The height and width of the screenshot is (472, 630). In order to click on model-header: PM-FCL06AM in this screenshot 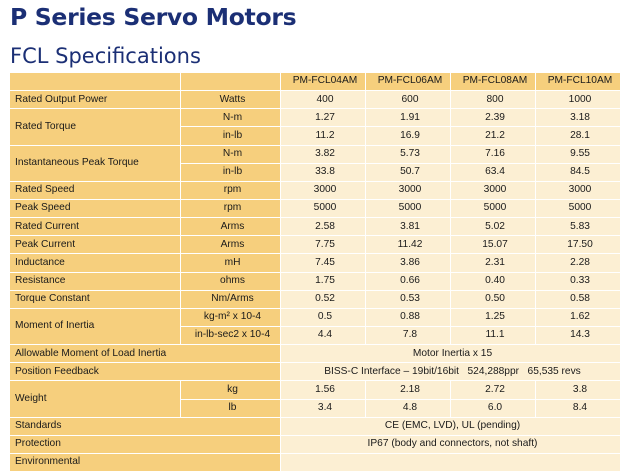, I will do `click(408, 82)`.